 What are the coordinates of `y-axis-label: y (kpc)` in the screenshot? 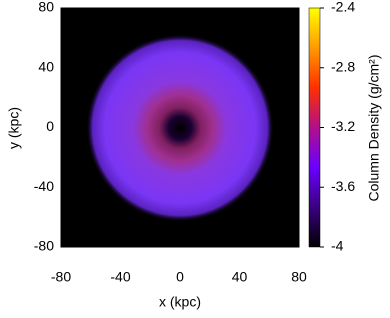 It's located at (14, 128).